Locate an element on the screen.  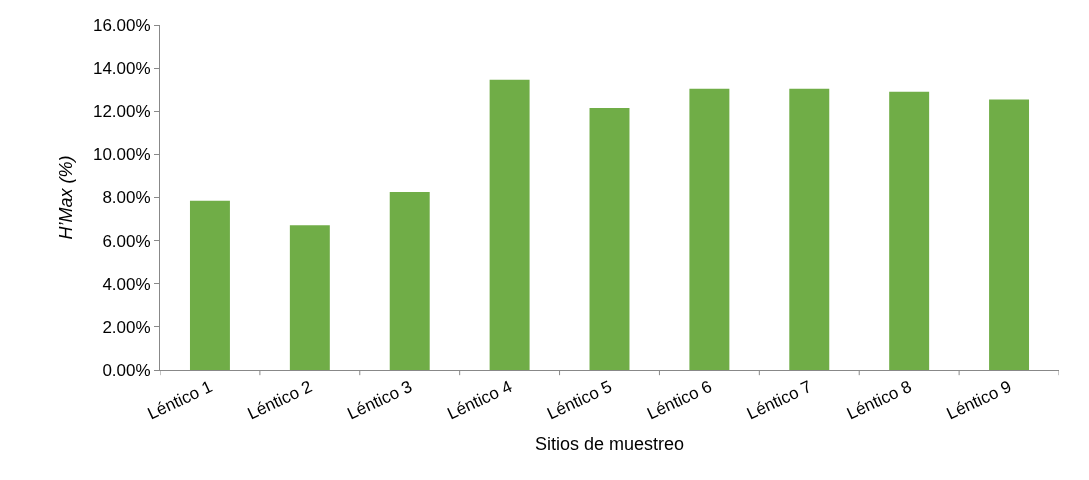
x-axis-title: Sitios de muestreo is located at coordinates (609, 444).